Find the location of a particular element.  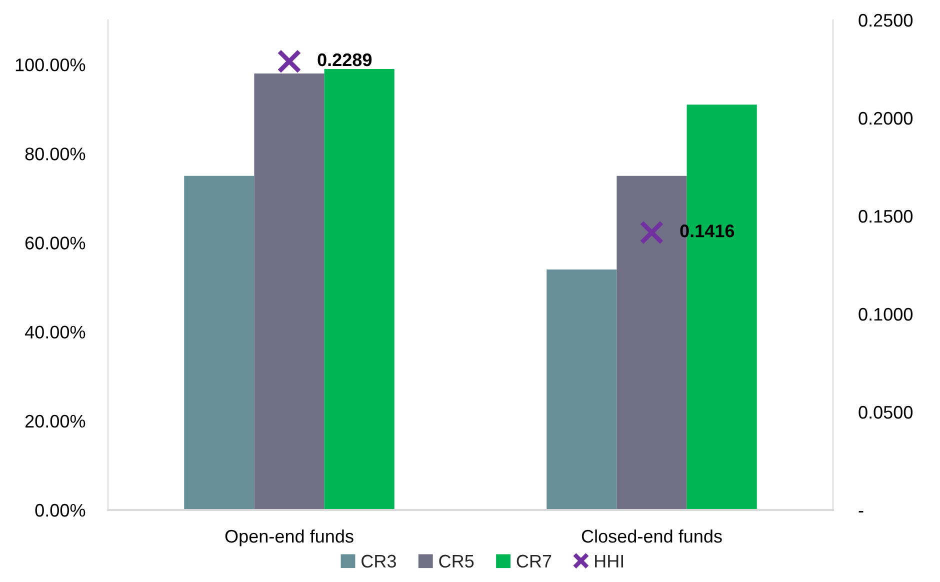

legend-label: CR3 is located at coordinates (379, 561).